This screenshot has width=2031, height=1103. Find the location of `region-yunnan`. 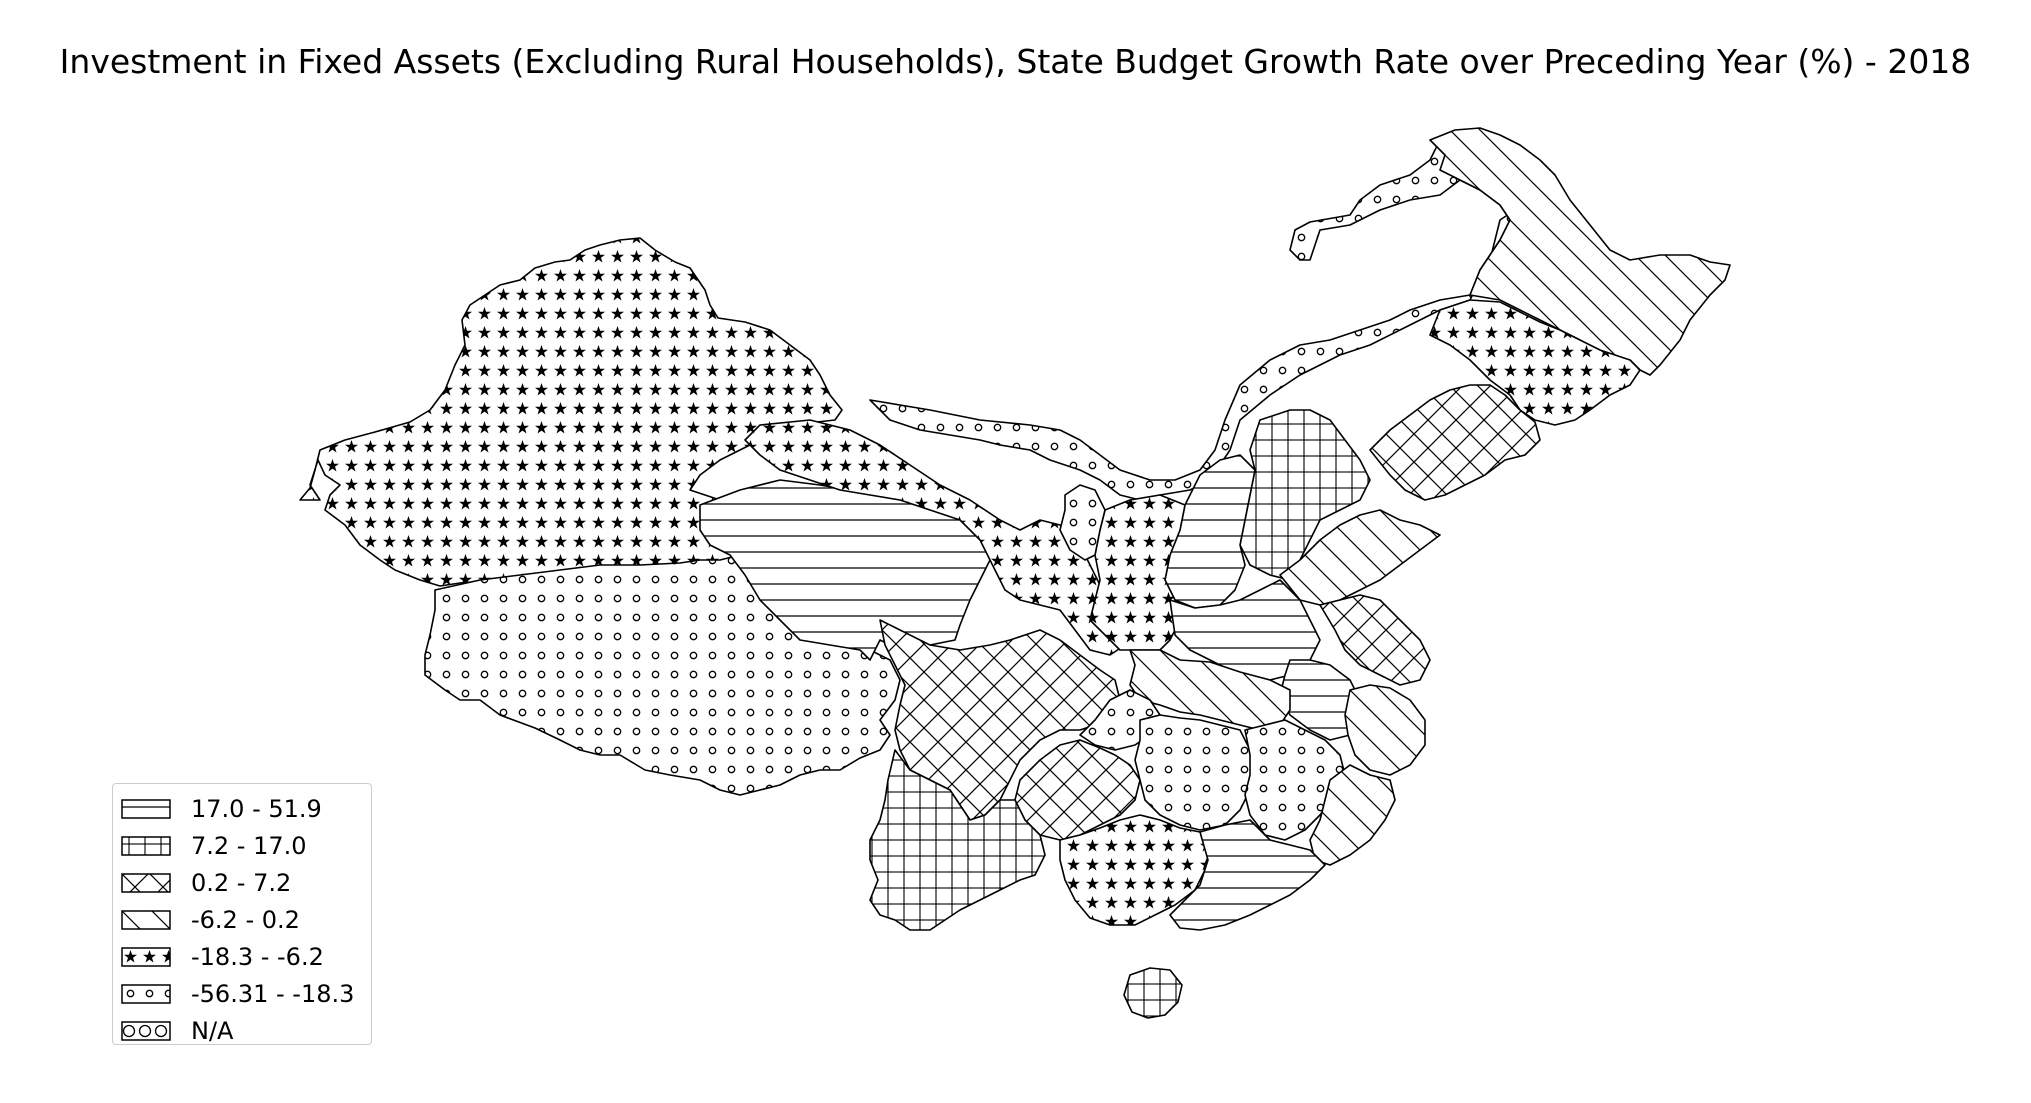

region-yunnan is located at coordinates (957, 840).